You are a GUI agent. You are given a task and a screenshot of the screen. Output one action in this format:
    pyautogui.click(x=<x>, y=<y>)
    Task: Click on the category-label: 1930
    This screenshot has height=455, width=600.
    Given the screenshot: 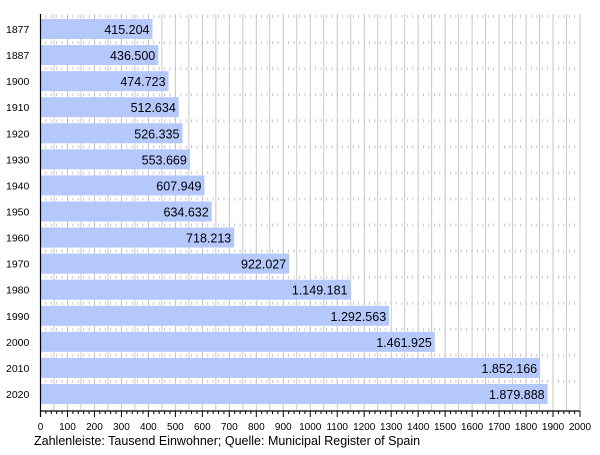 What is the action you would take?
    pyautogui.click(x=18, y=160)
    